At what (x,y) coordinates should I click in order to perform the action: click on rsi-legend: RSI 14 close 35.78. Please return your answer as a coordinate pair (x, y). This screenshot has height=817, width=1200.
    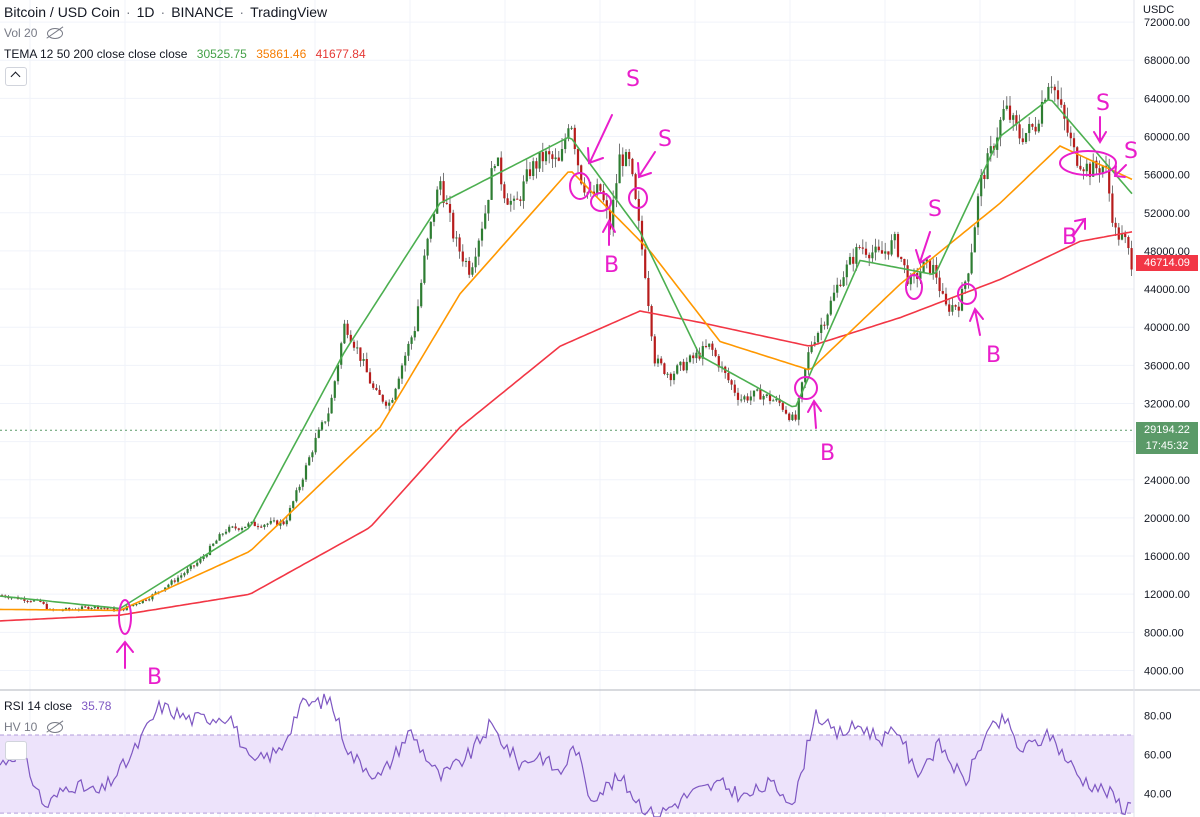
    Looking at the image, I should click on (60, 706).